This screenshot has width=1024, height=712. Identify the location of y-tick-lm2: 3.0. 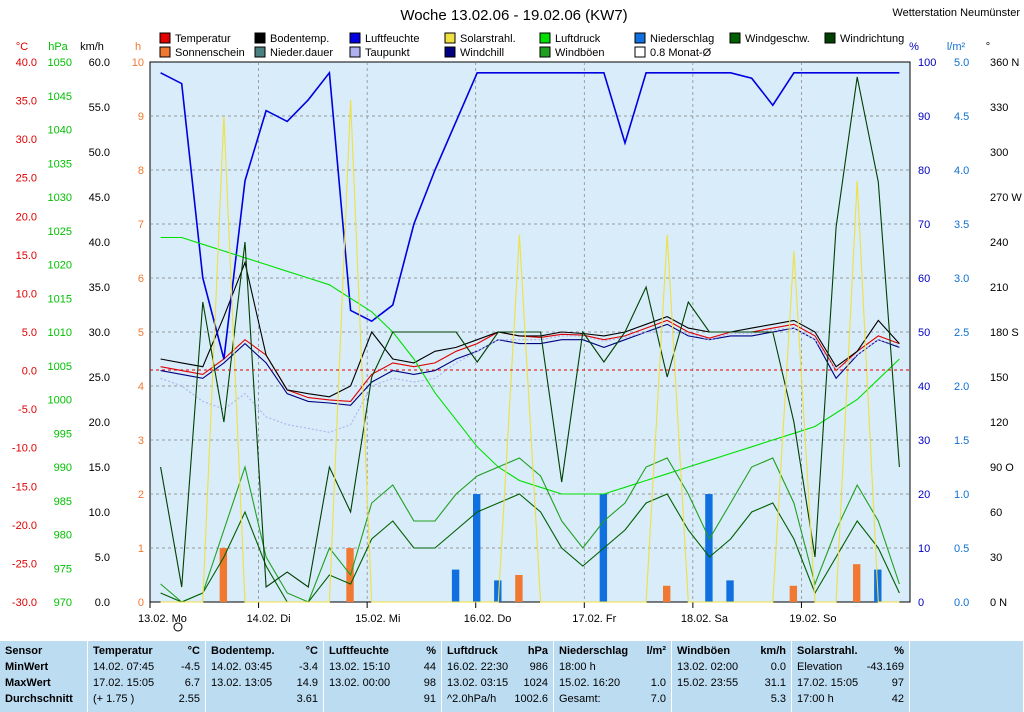
(961, 279).